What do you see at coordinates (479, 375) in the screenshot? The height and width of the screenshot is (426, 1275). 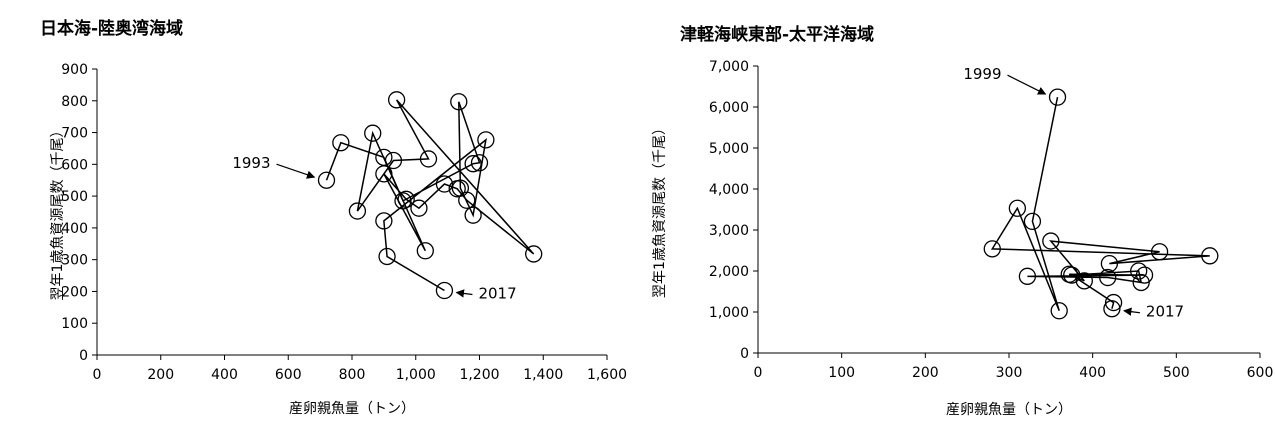 I see `x-tick-label: 1,200` at bounding box center [479, 375].